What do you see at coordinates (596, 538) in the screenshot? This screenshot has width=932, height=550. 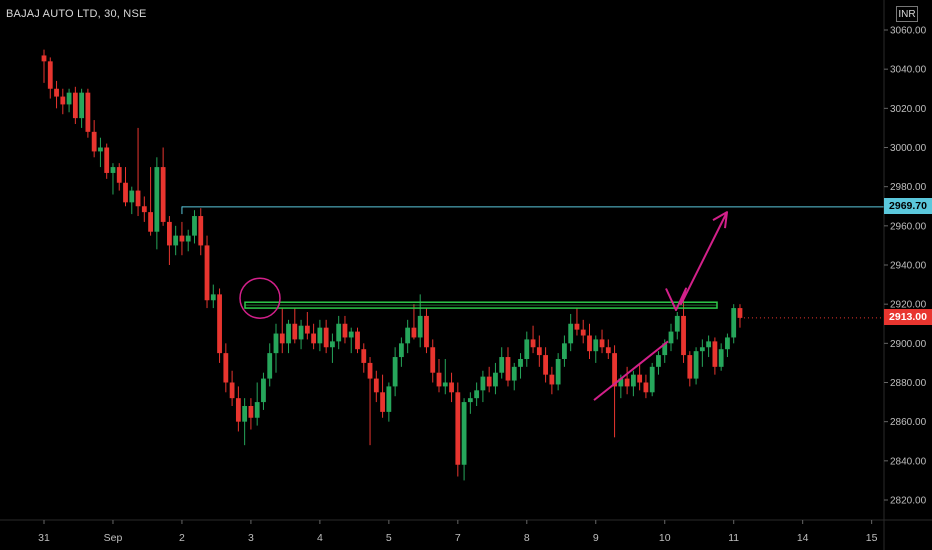 I see `time-tick-label: 9` at bounding box center [596, 538].